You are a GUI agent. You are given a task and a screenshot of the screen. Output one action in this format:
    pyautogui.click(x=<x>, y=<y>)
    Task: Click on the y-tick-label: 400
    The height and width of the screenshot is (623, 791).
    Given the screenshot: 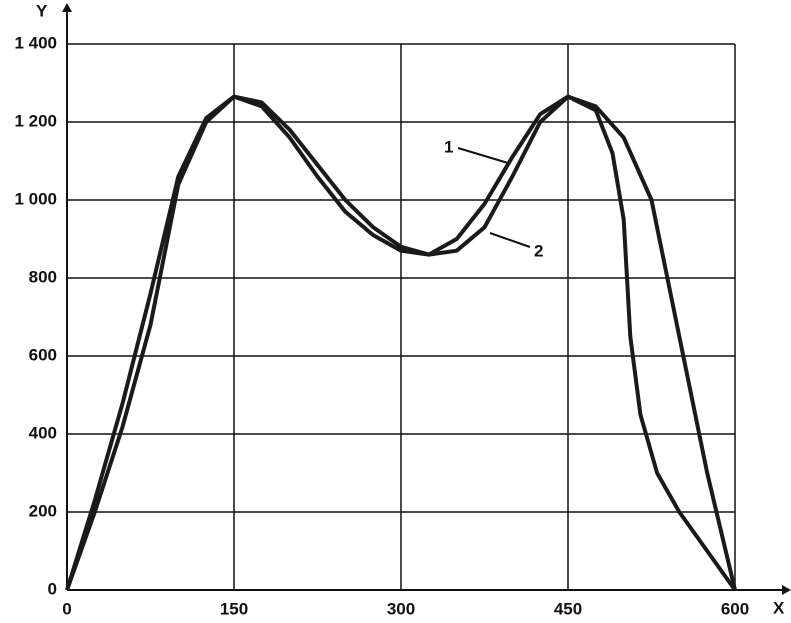 What is the action you would take?
    pyautogui.click(x=43, y=432)
    